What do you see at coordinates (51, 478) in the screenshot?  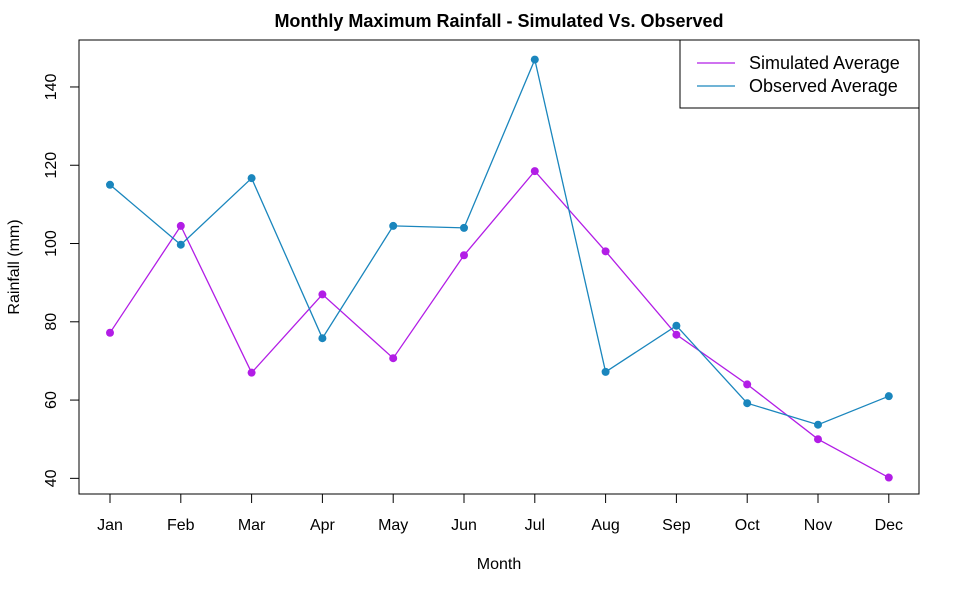 I see `y-tick-label: 40` at bounding box center [51, 478].